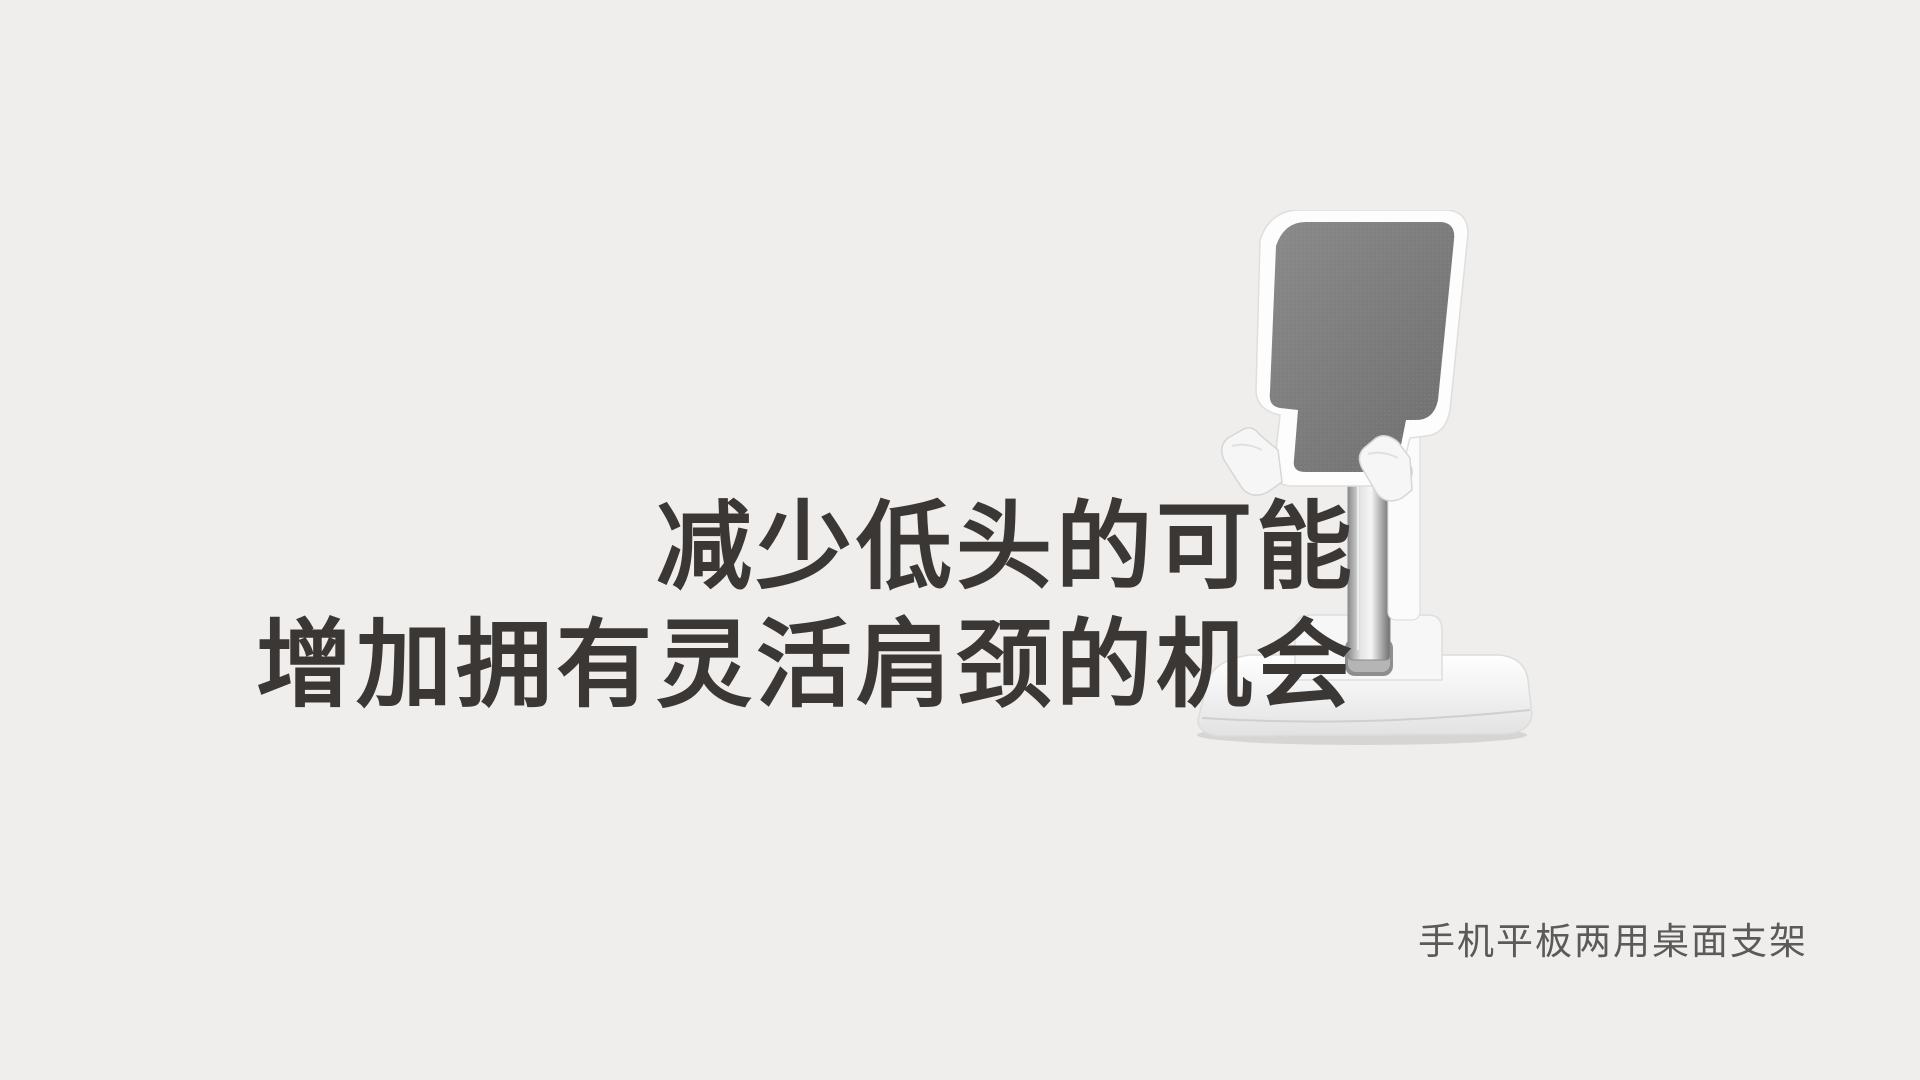  Describe the element at coordinates (1365, 695) in the screenshot. I see `stand-base` at that location.